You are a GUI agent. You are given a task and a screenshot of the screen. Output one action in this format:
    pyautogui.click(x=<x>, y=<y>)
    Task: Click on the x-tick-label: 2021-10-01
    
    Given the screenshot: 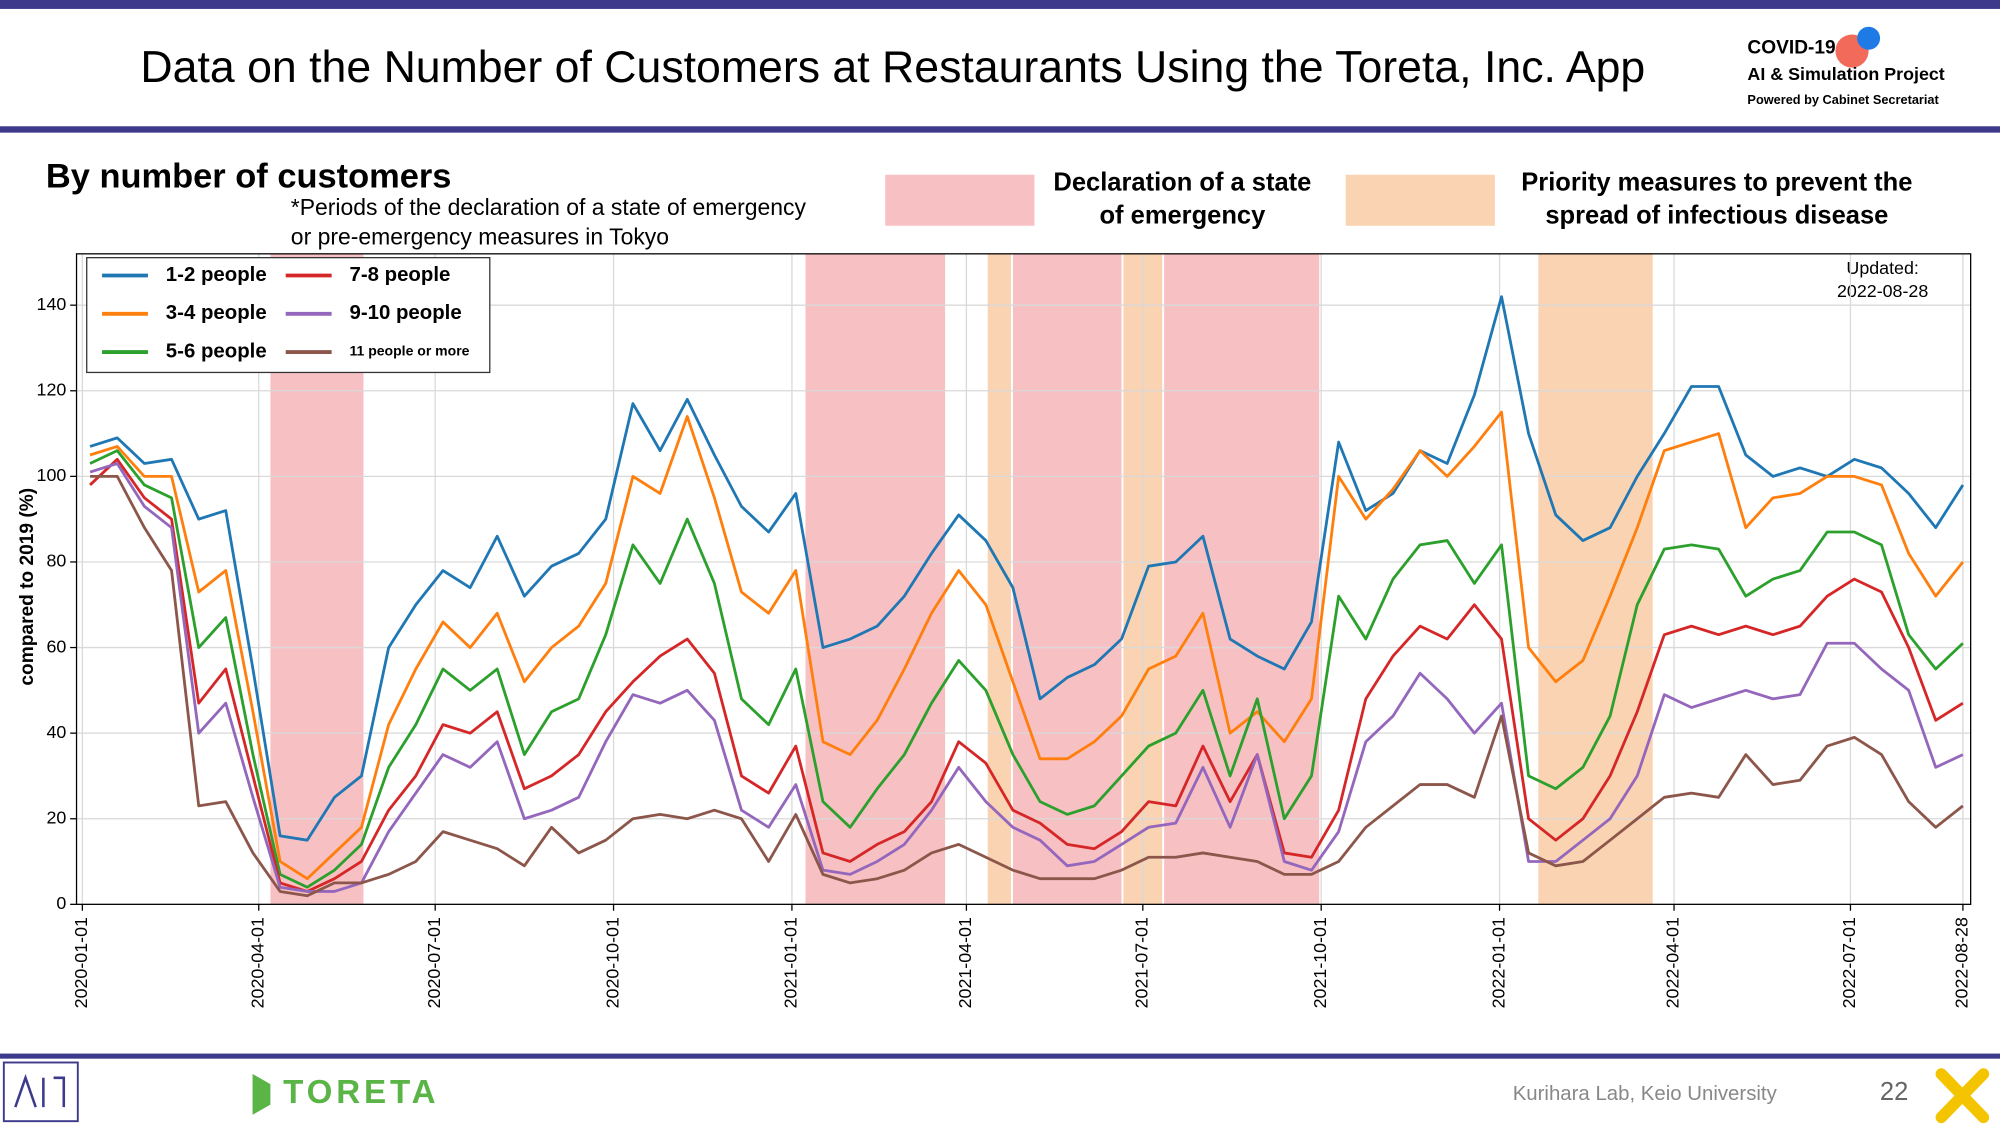 What is the action you would take?
    pyautogui.click(x=1320, y=962)
    